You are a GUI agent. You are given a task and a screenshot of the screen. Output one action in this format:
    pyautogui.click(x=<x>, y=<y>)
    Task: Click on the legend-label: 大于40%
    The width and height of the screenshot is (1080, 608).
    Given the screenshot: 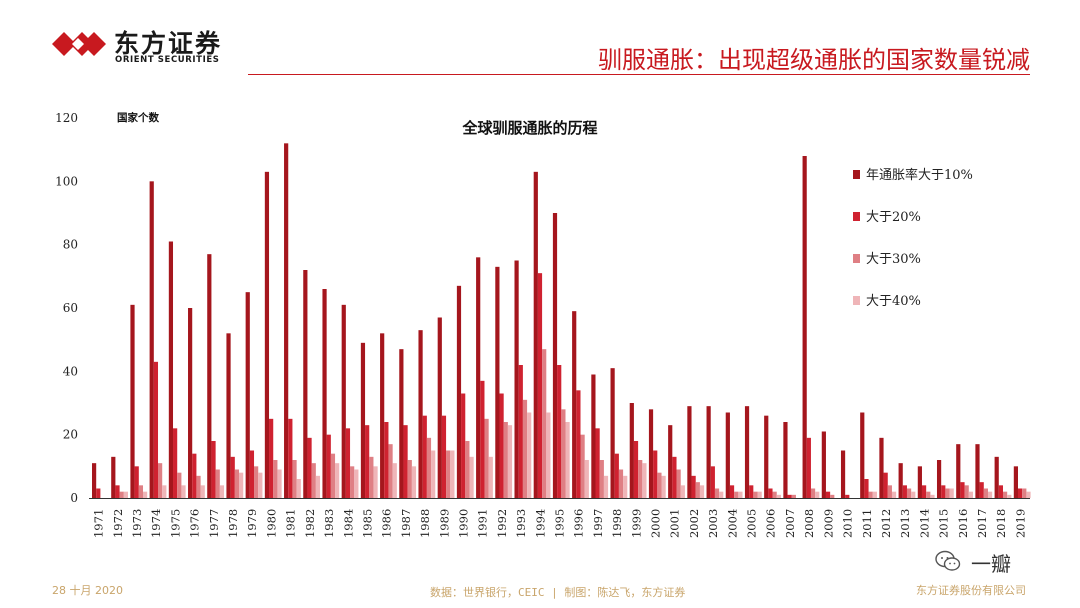 What is the action you would take?
    pyautogui.click(x=893, y=301)
    